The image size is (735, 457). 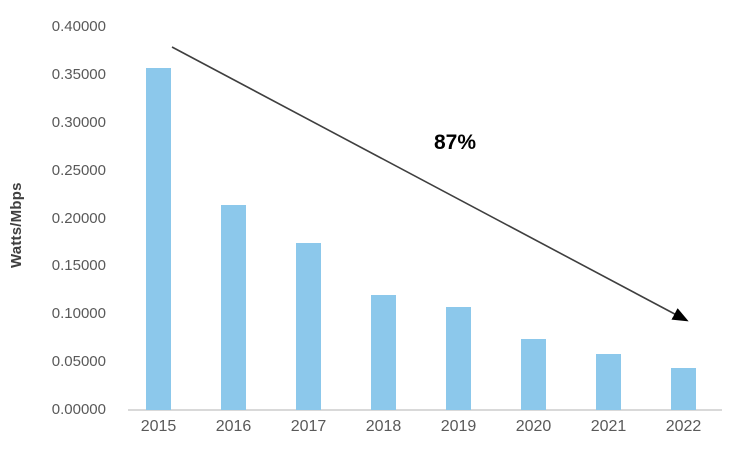 I want to click on bar-2018, so click(x=383, y=352).